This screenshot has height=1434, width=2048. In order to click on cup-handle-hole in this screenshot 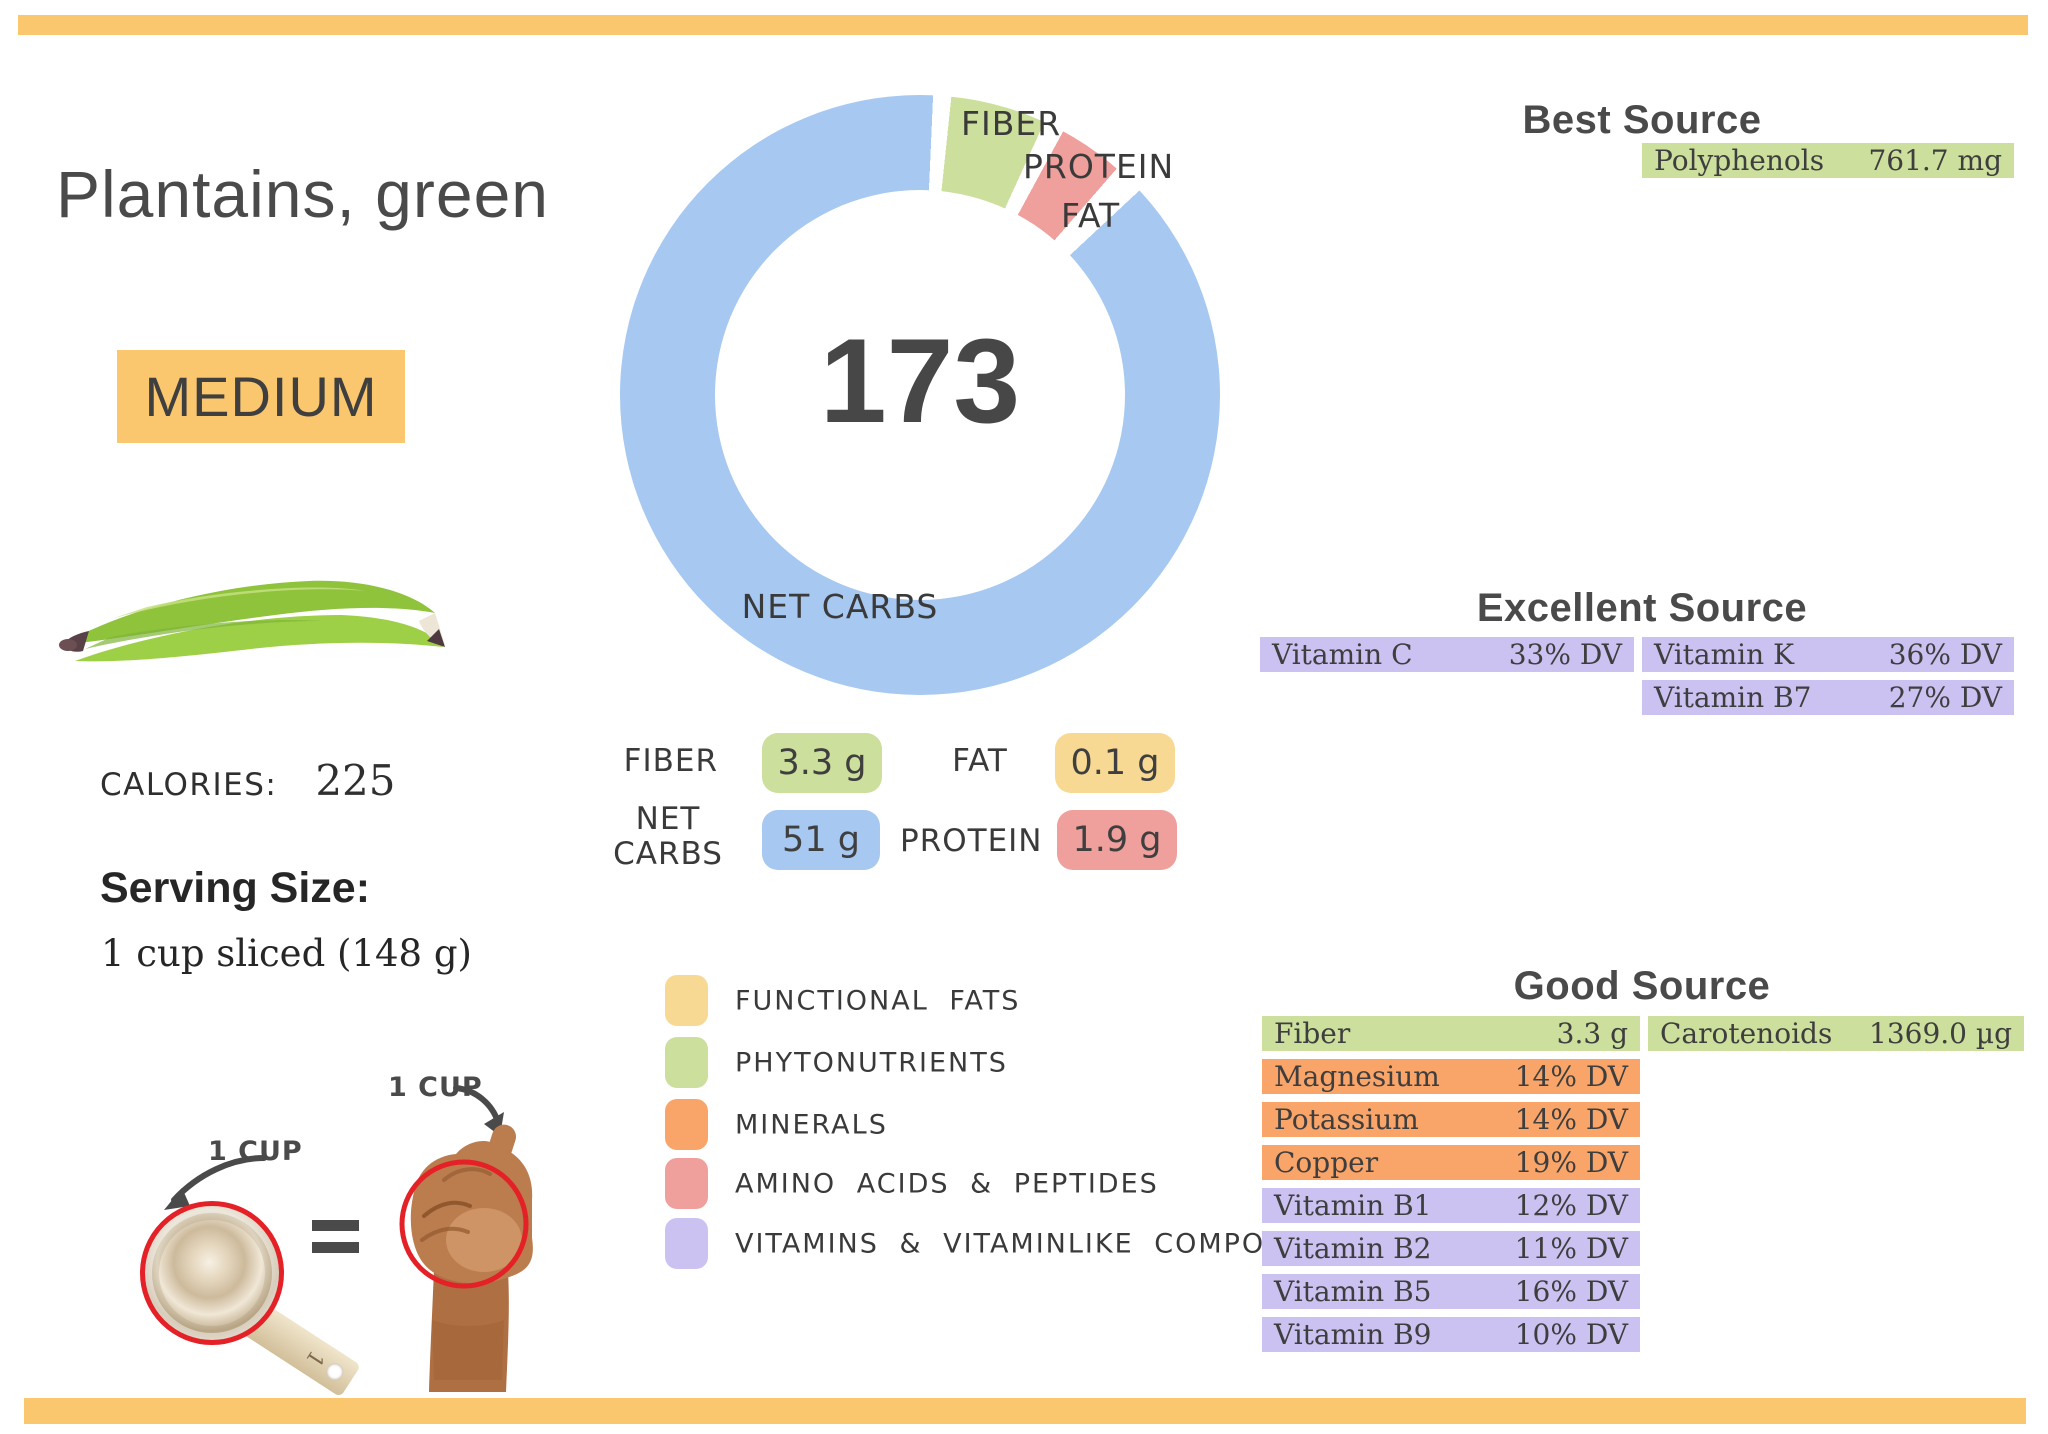, I will do `click(335, 1371)`.